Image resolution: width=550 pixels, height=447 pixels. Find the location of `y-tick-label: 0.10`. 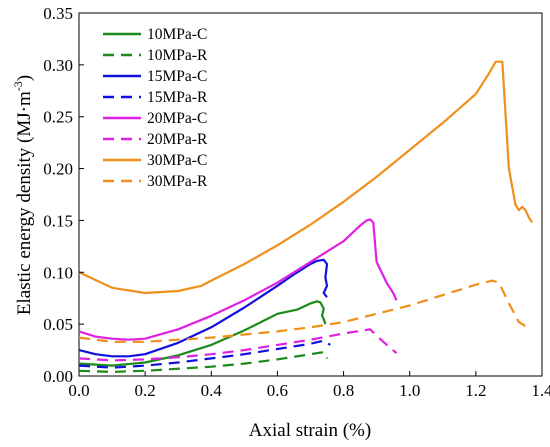

y-tick-label: 0.10 is located at coordinates (58, 272).